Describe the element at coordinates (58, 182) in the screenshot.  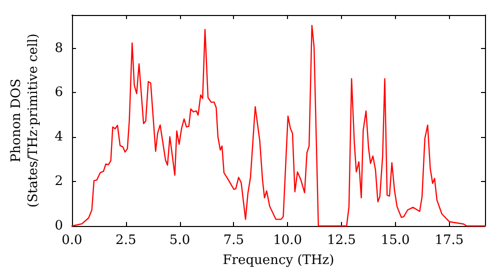
I see `y-tick-label: 2` at that location.